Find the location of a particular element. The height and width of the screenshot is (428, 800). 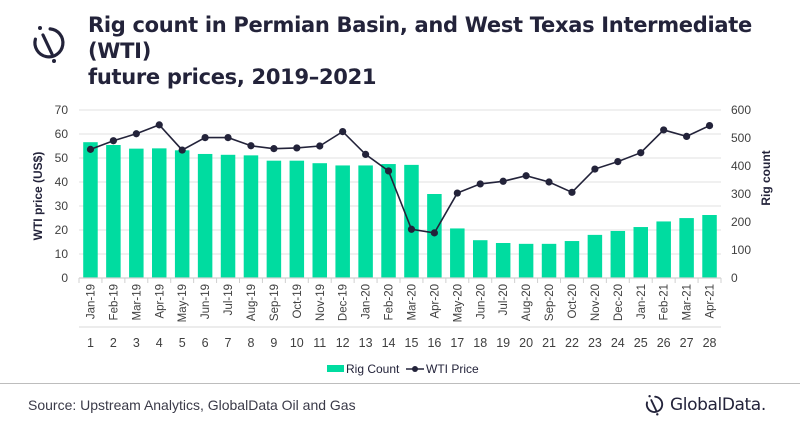

x-axis-index-label: 18 is located at coordinates (480, 343).